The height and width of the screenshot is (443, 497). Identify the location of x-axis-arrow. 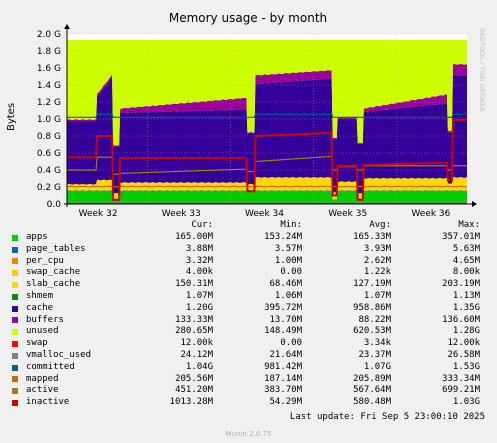
(474, 204).